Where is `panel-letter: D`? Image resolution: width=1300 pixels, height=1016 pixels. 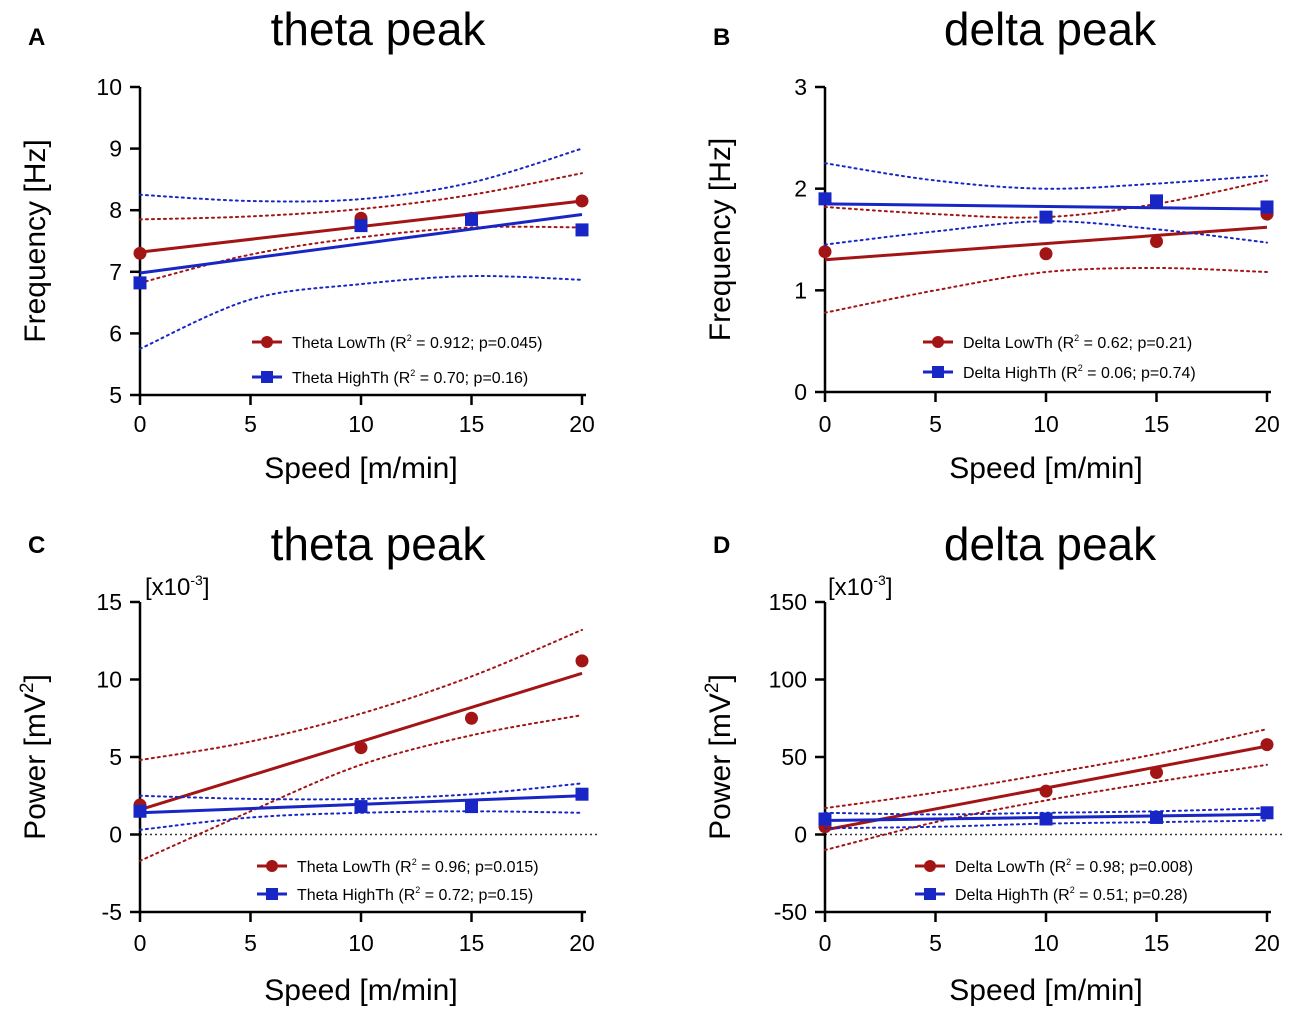 panel-letter: D is located at coordinates (721, 545).